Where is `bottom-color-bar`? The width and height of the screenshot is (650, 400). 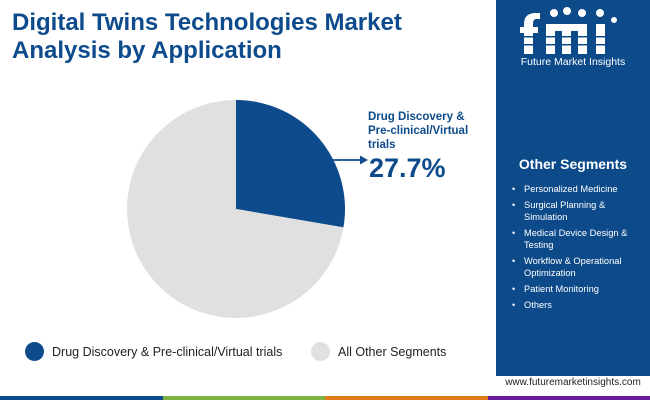
bottom-color-bar is located at coordinates (325, 398).